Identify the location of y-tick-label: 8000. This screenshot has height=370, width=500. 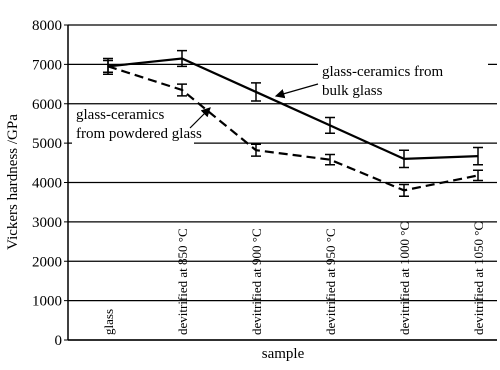
(47, 26).